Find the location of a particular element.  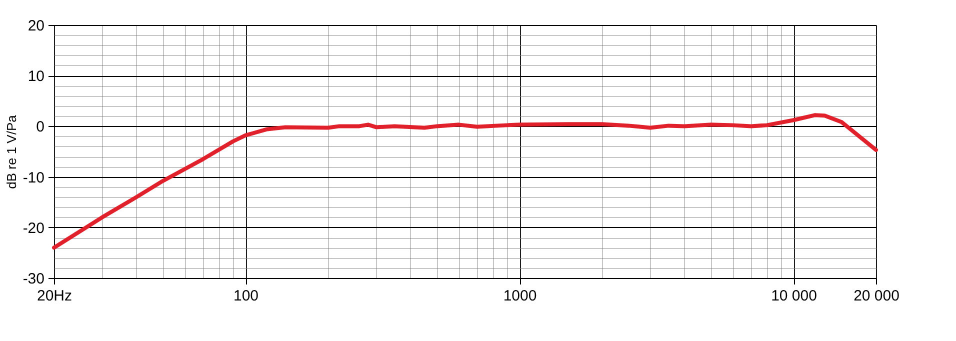

x-tick-label: 100 is located at coordinates (246, 296).